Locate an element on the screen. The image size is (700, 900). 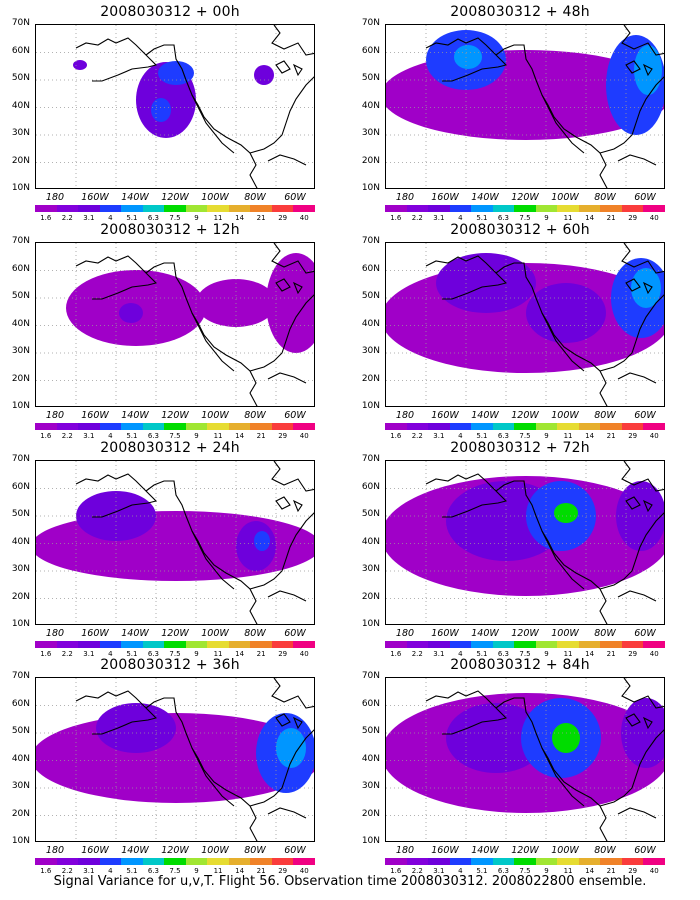
colorbar-label: 6.3 is located at coordinates (503, 654).